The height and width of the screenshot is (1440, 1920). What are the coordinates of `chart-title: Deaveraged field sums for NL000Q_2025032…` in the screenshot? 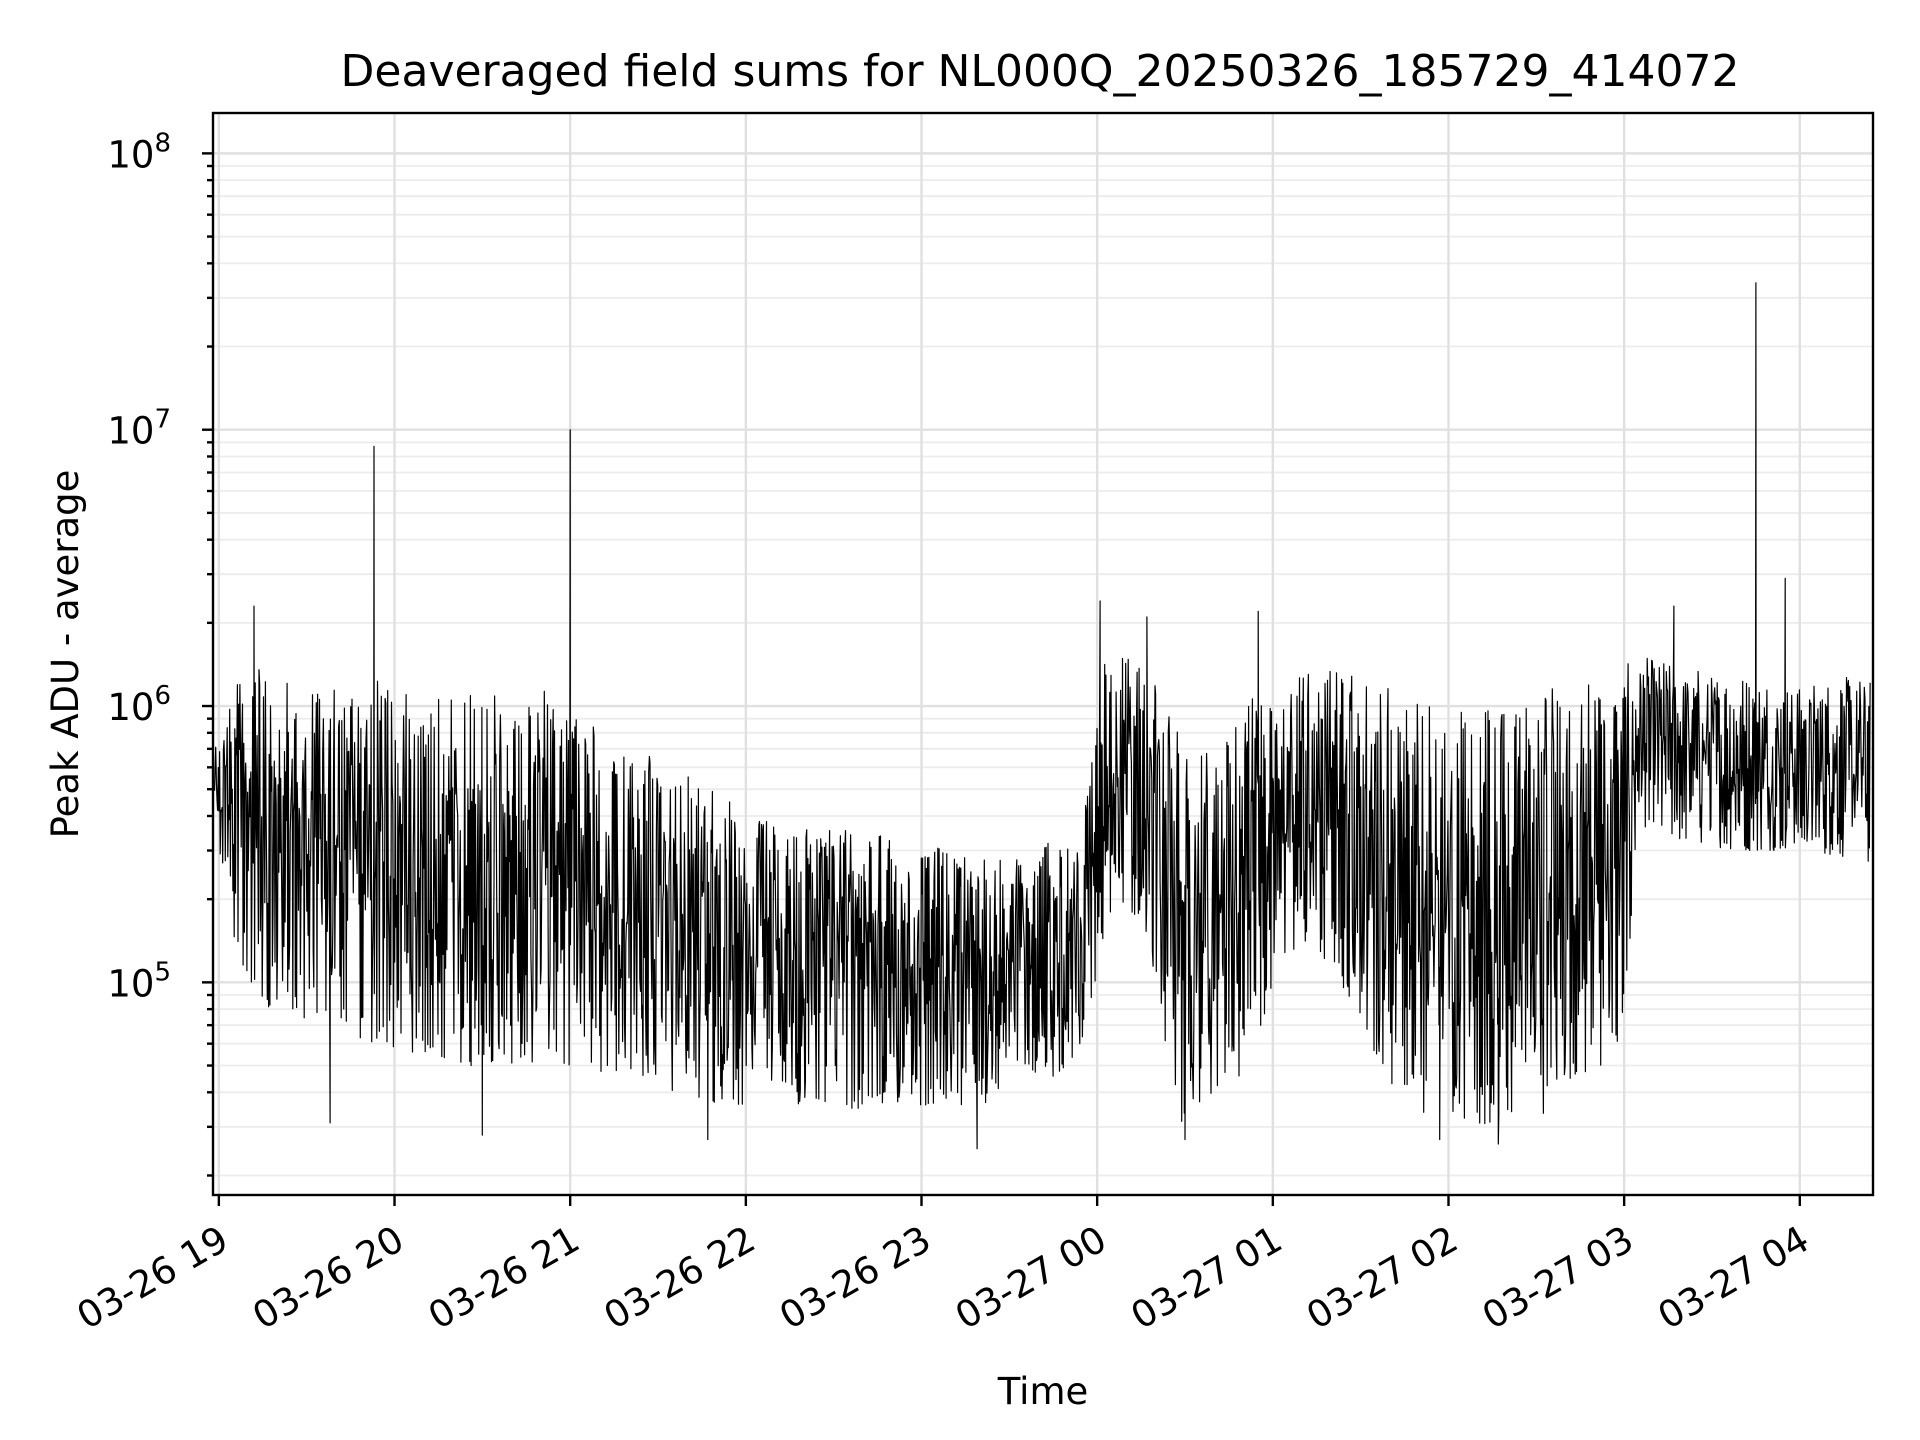 It's located at (1040, 71).